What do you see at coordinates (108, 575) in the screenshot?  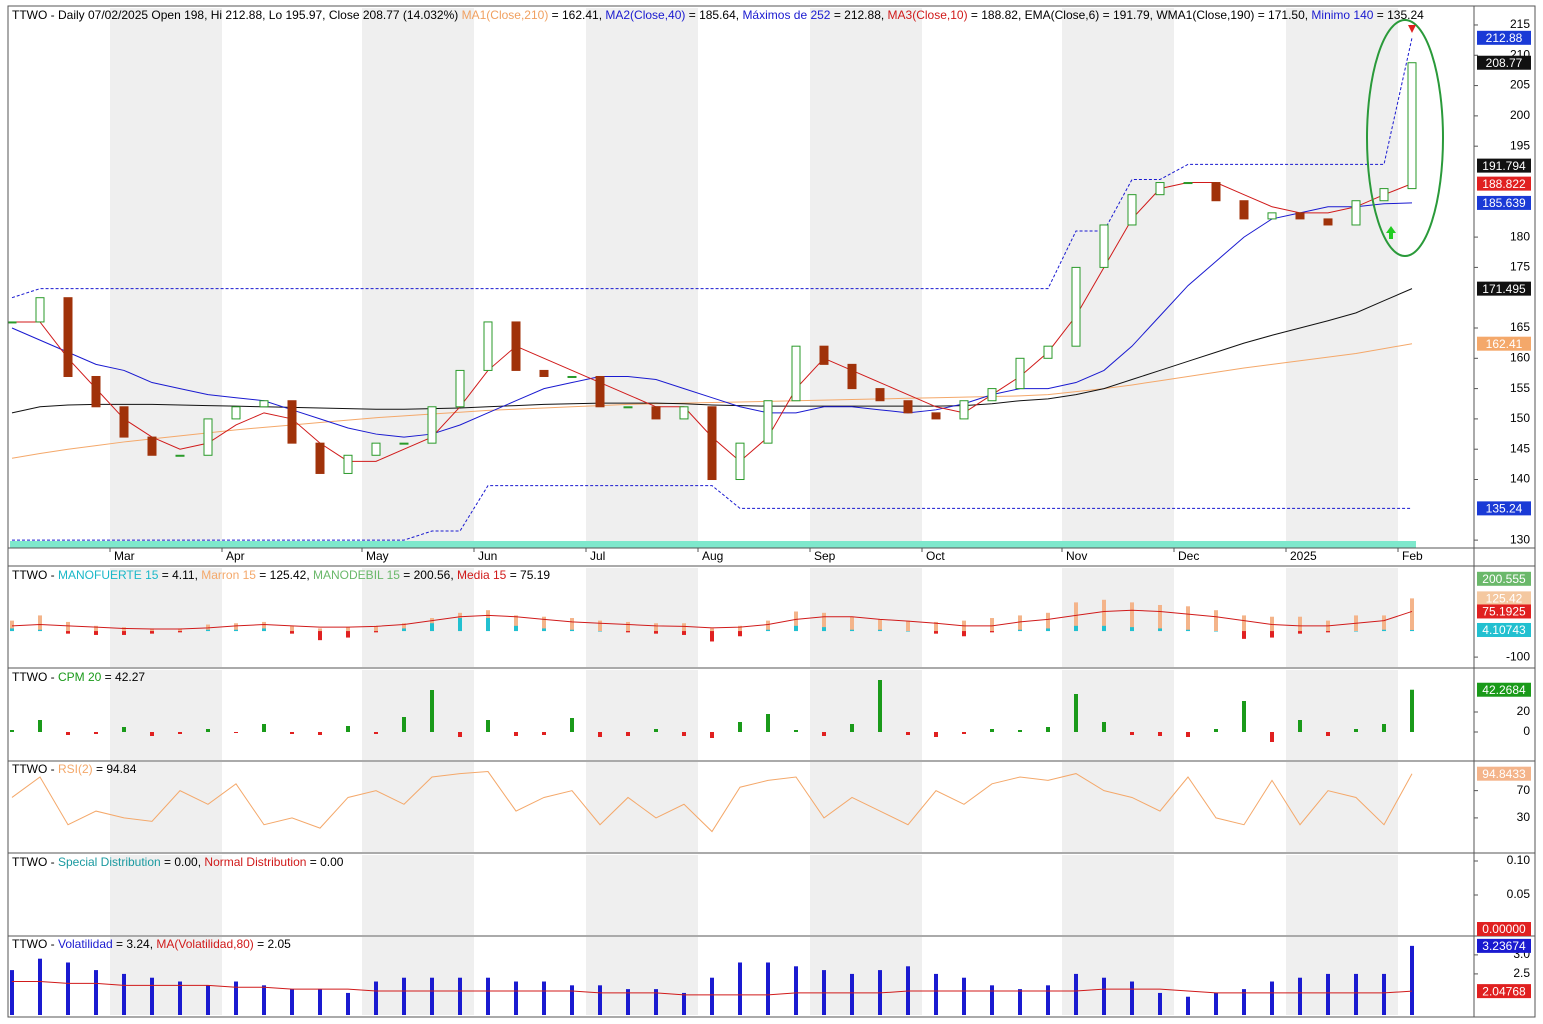 I see `header-segment: MANOFUERTE 15` at bounding box center [108, 575].